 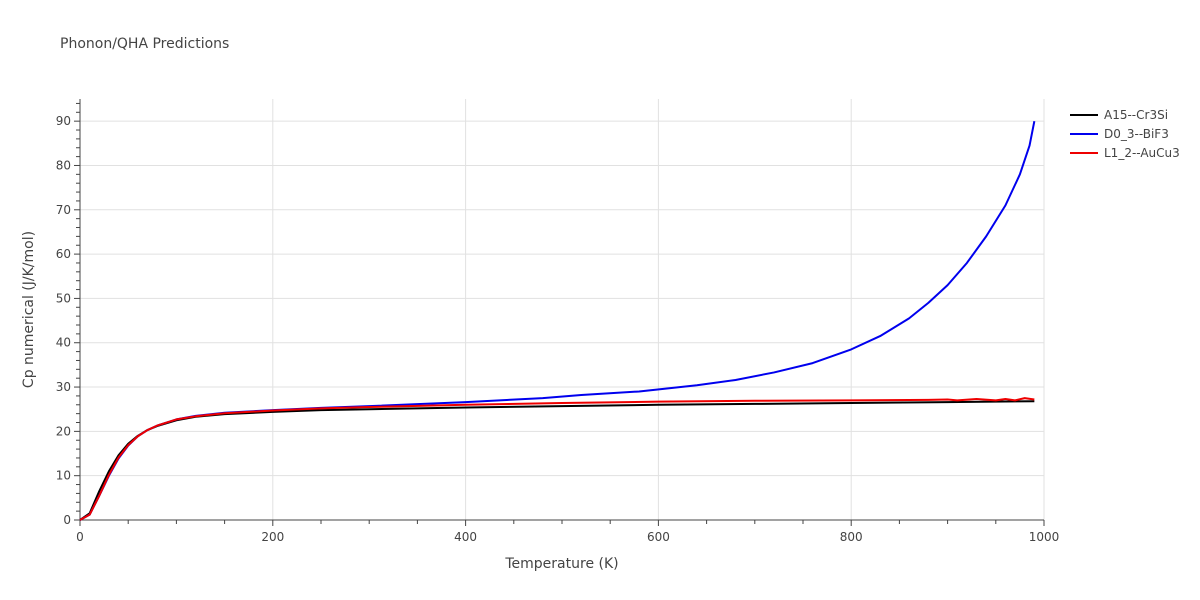 What do you see at coordinates (63, 343) in the screenshot?
I see `y-tick-label: 40` at bounding box center [63, 343].